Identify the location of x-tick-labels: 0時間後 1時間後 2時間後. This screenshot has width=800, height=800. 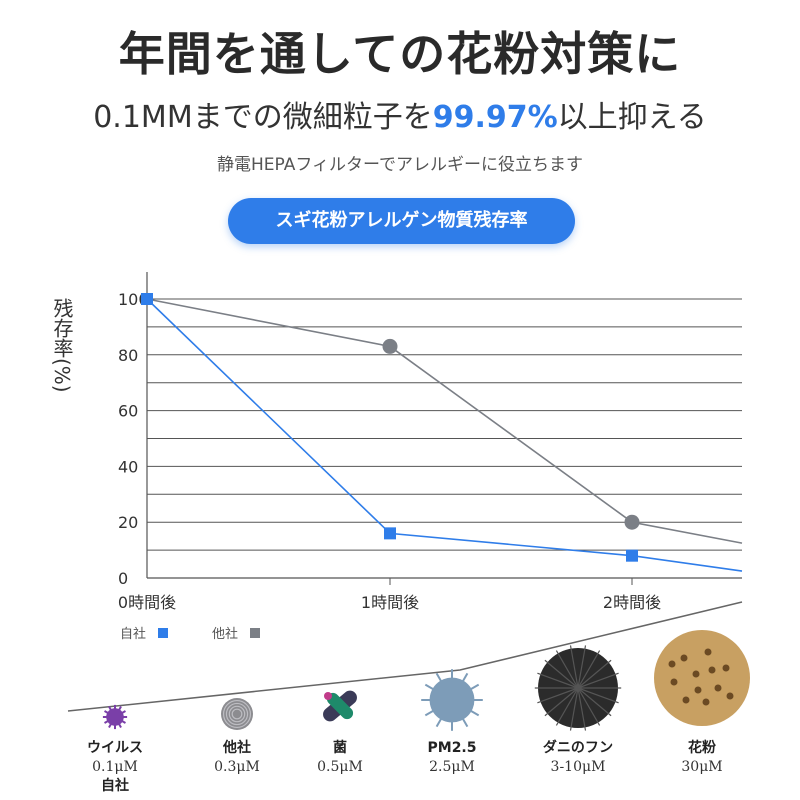
(389, 602).